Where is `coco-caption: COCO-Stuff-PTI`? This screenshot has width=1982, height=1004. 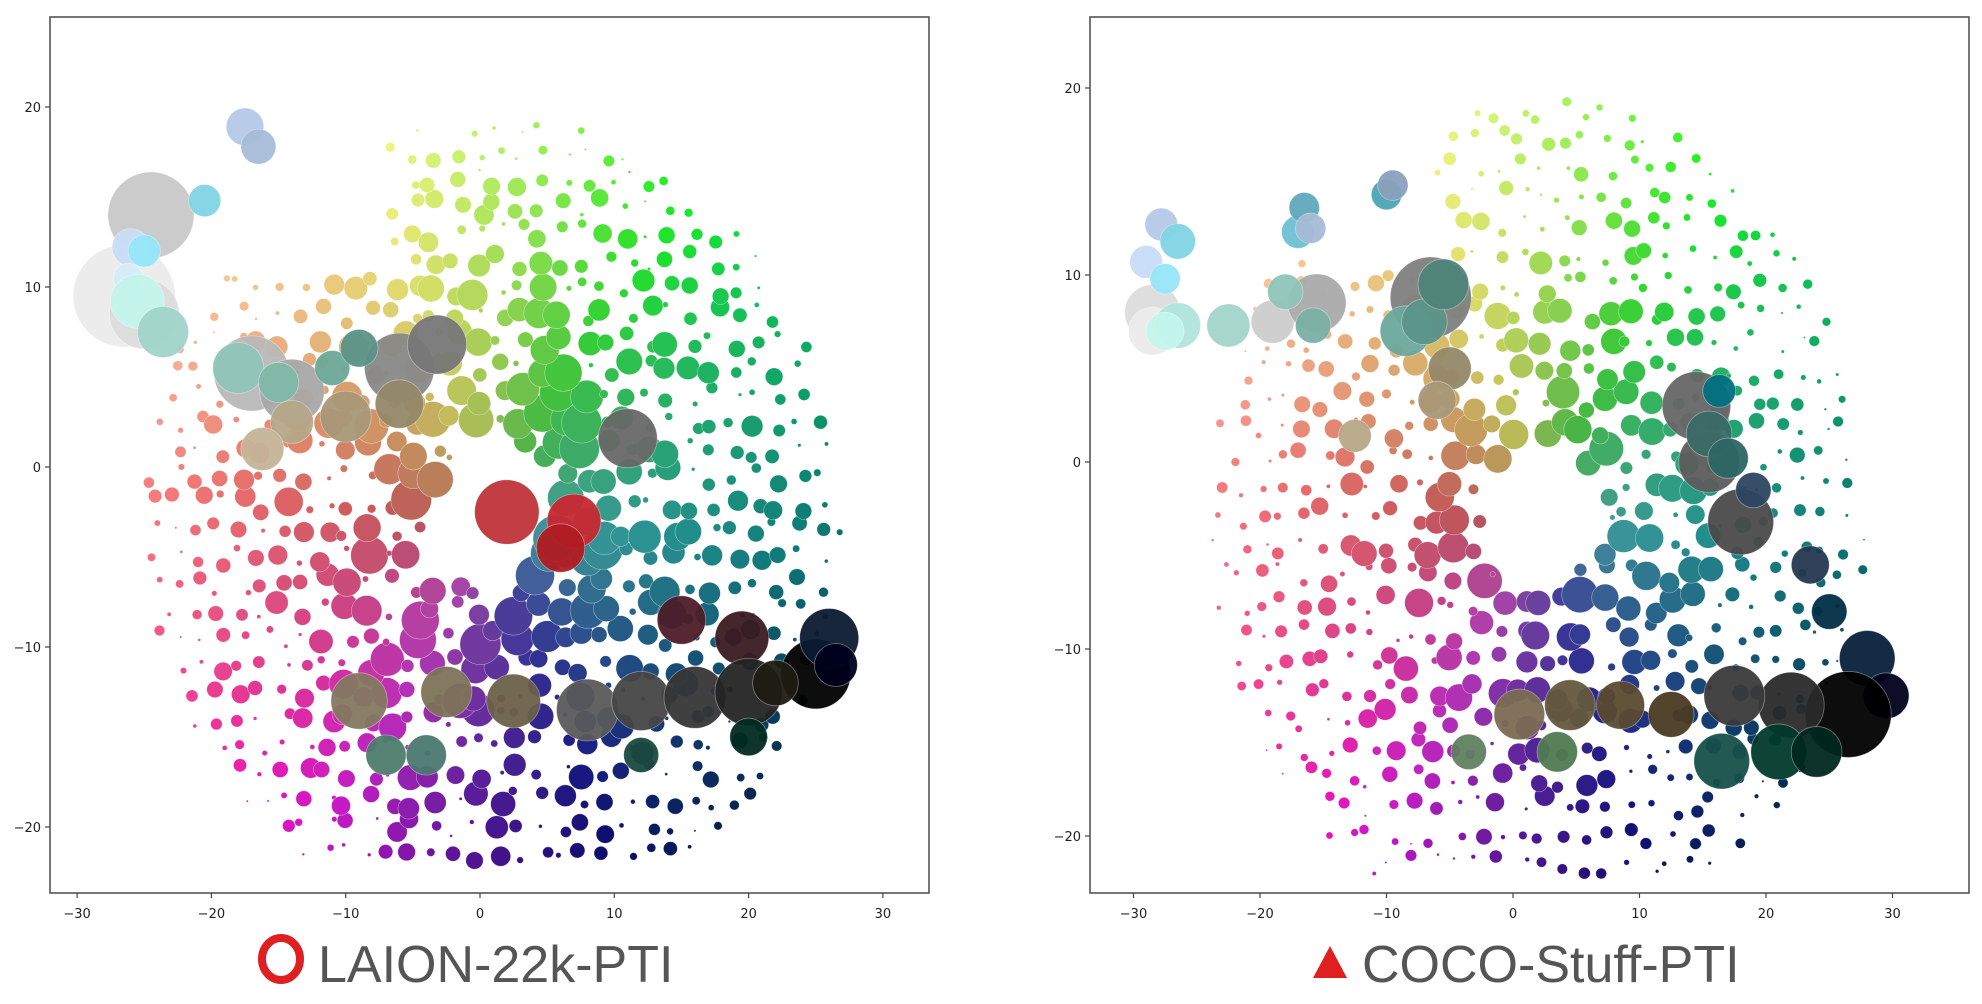 coco-caption: COCO-Stuff-PTI is located at coordinates (1525, 965).